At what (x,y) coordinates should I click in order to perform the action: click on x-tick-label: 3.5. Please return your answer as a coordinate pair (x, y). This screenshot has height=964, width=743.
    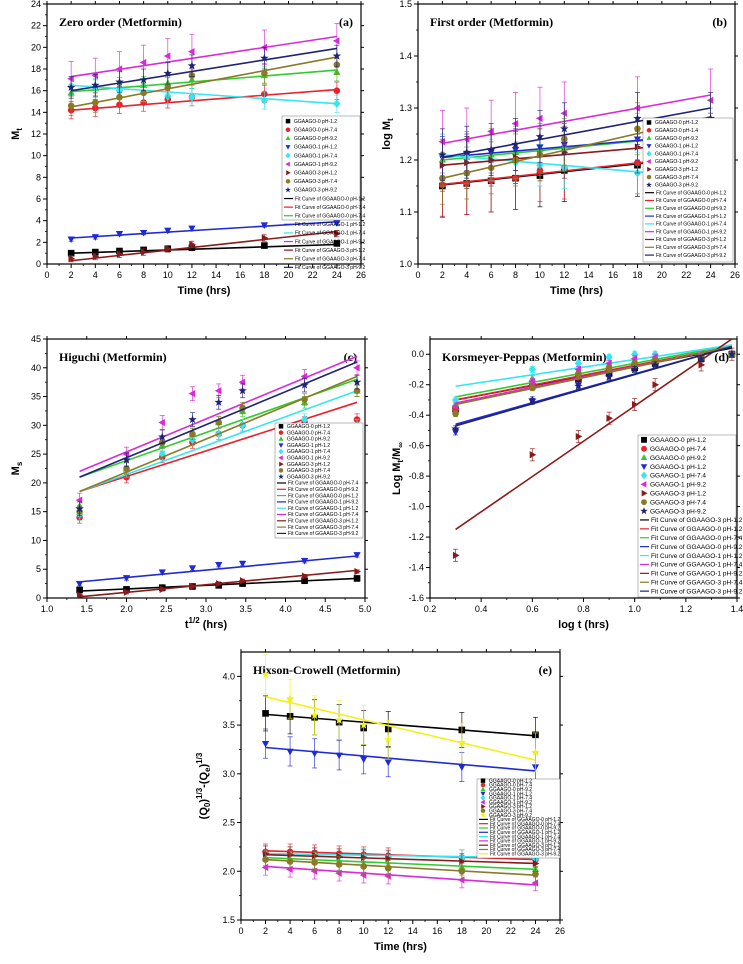
    Looking at the image, I should click on (245, 609).